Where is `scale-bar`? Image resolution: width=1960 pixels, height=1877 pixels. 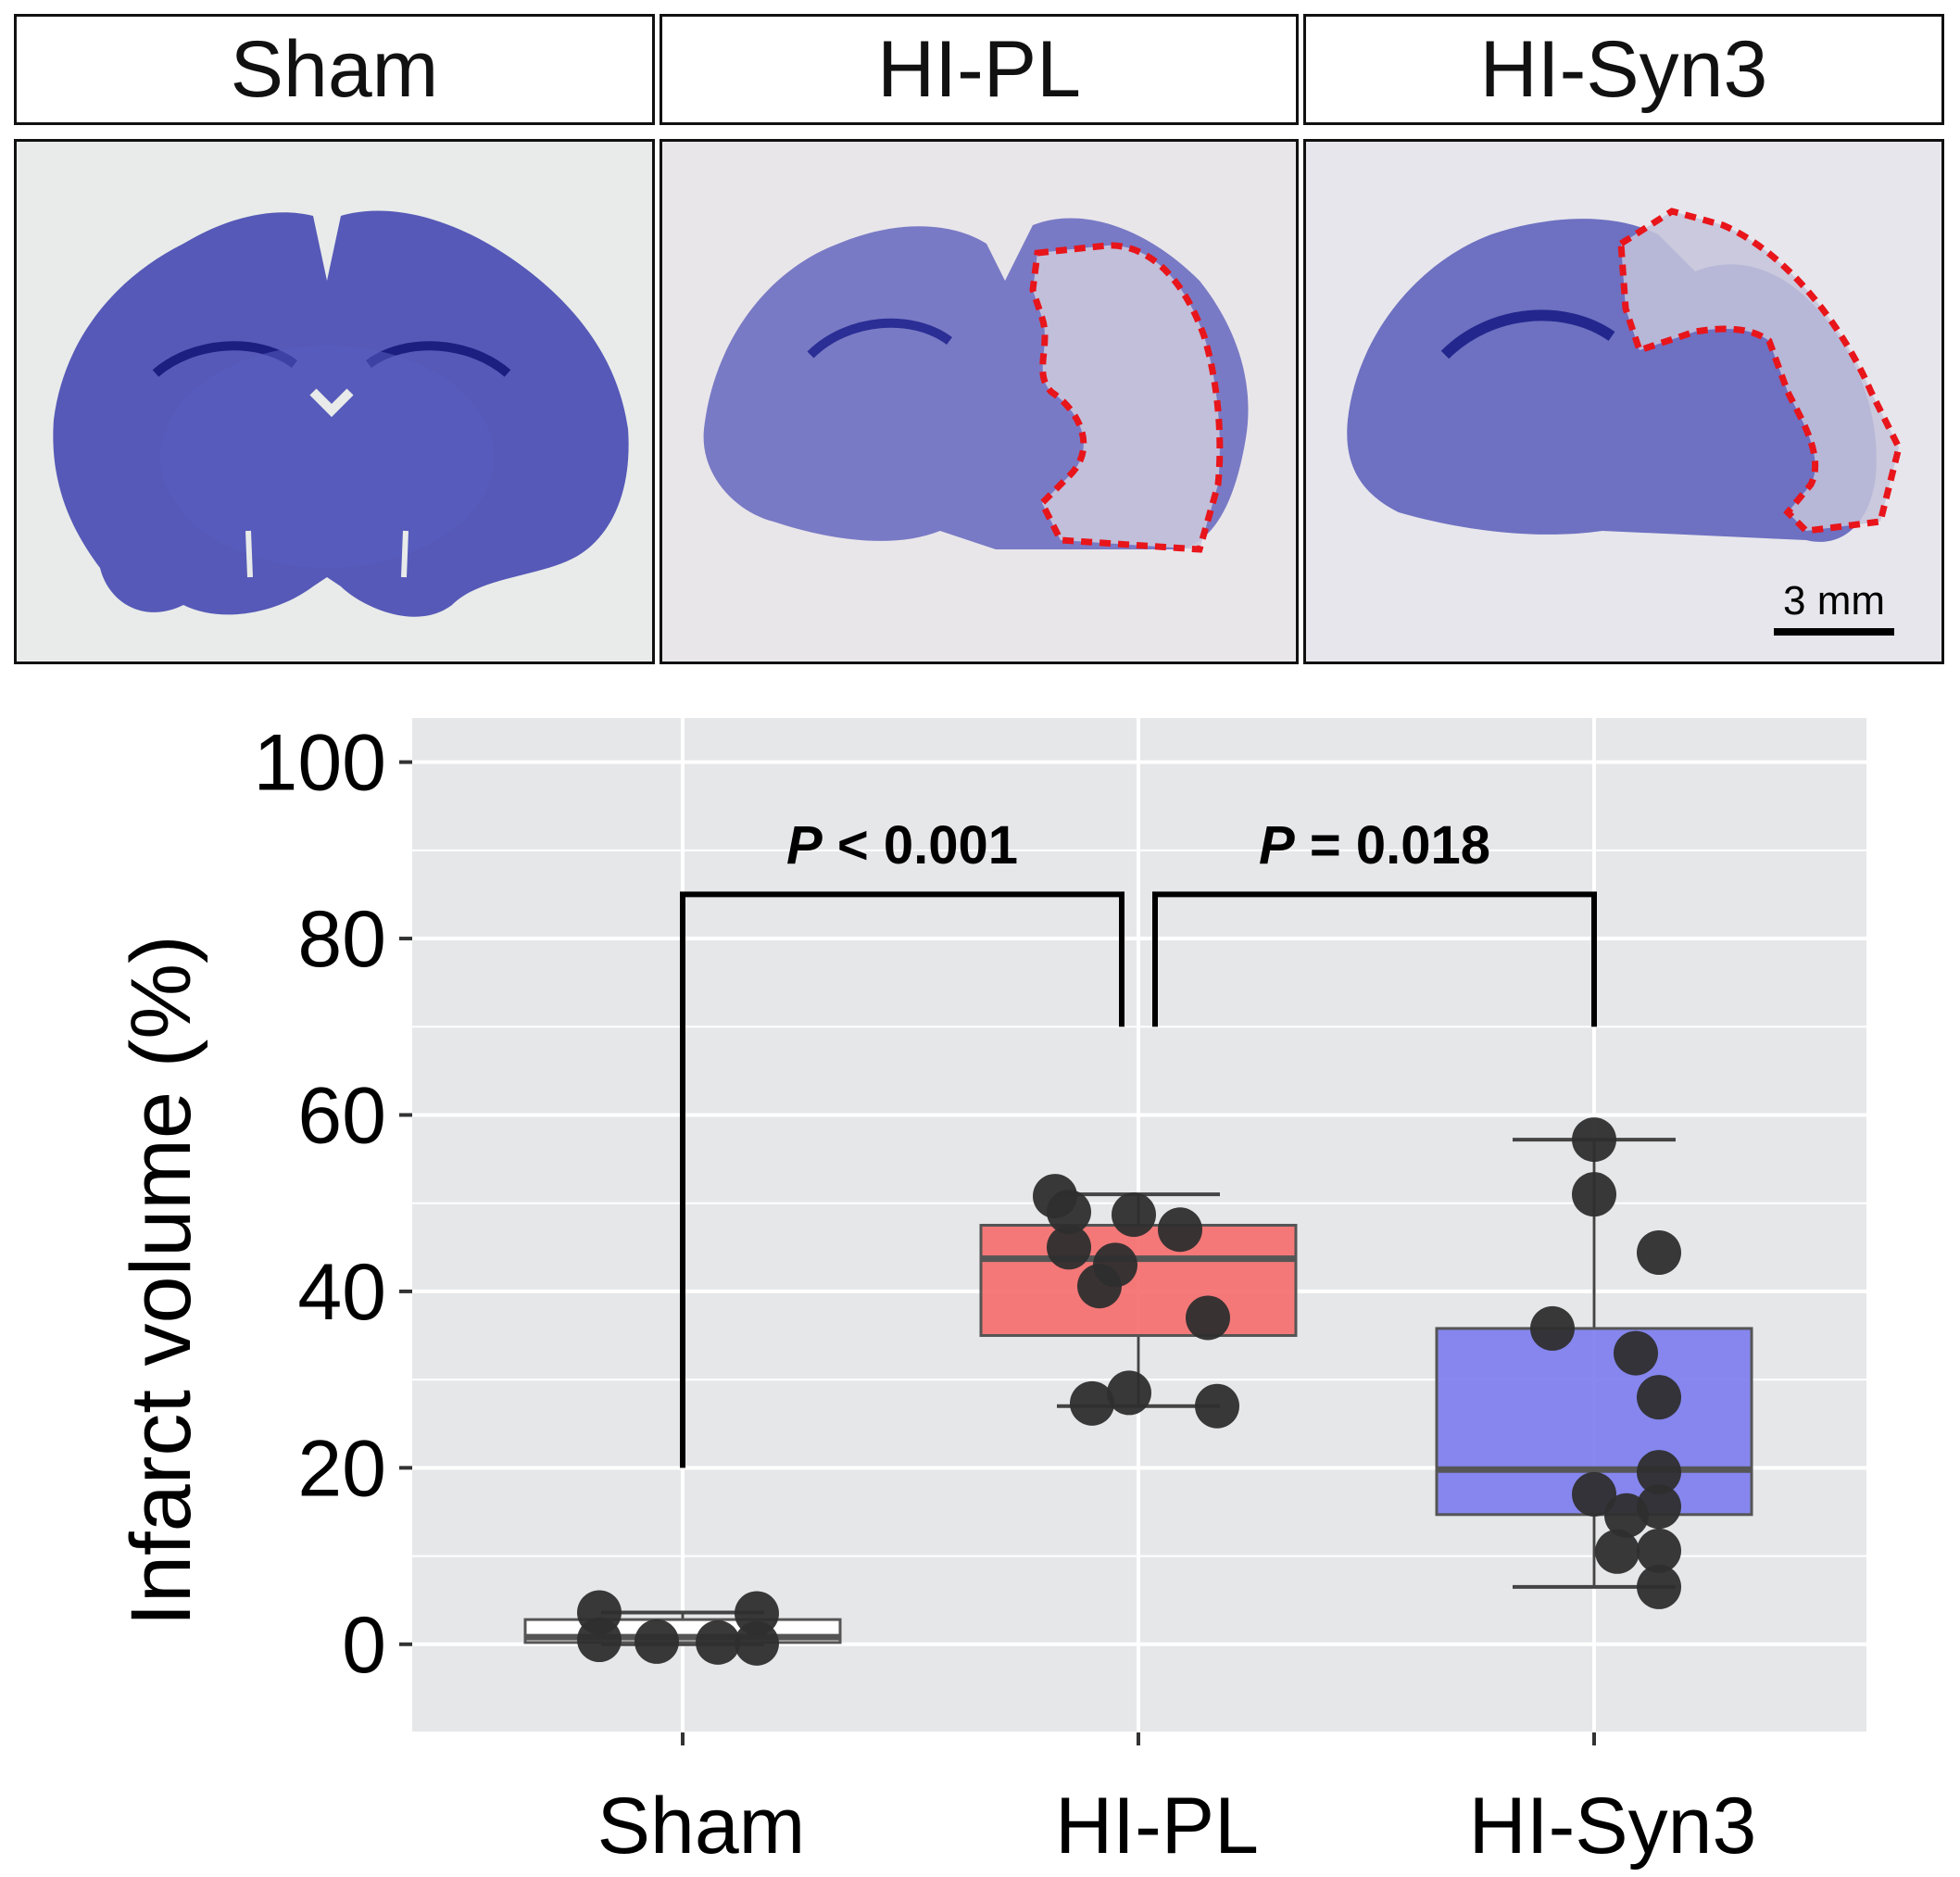
scale-bar is located at coordinates (1834, 632).